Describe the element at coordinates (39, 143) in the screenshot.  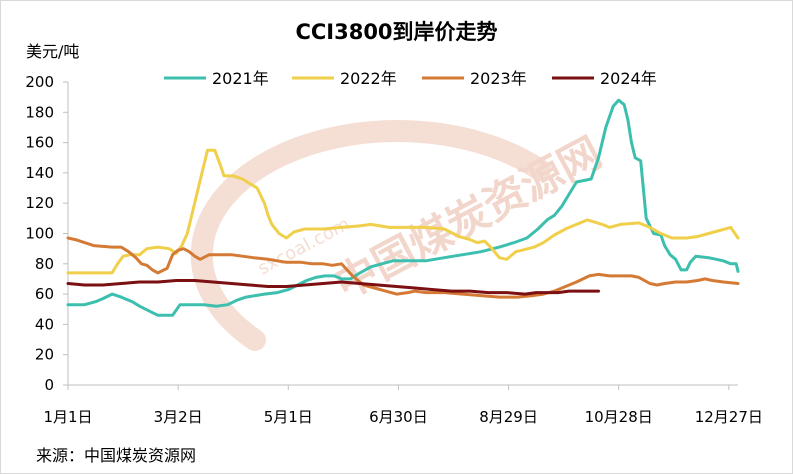
I see `y-tick-label: 160` at that location.